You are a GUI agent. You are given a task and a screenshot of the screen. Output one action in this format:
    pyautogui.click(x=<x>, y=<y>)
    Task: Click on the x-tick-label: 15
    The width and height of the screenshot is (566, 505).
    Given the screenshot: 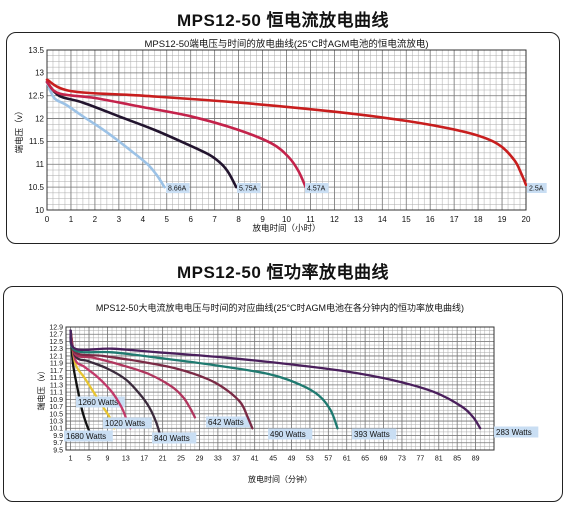 What is the action you would take?
    pyautogui.click(x=406, y=219)
    